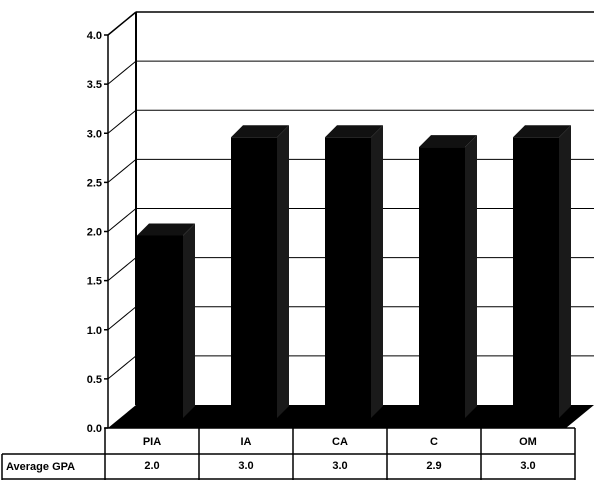 This screenshot has height=480, width=594. Describe the element at coordinates (94, 380) in the screenshot. I see `y-tick-label: 0.5` at that location.